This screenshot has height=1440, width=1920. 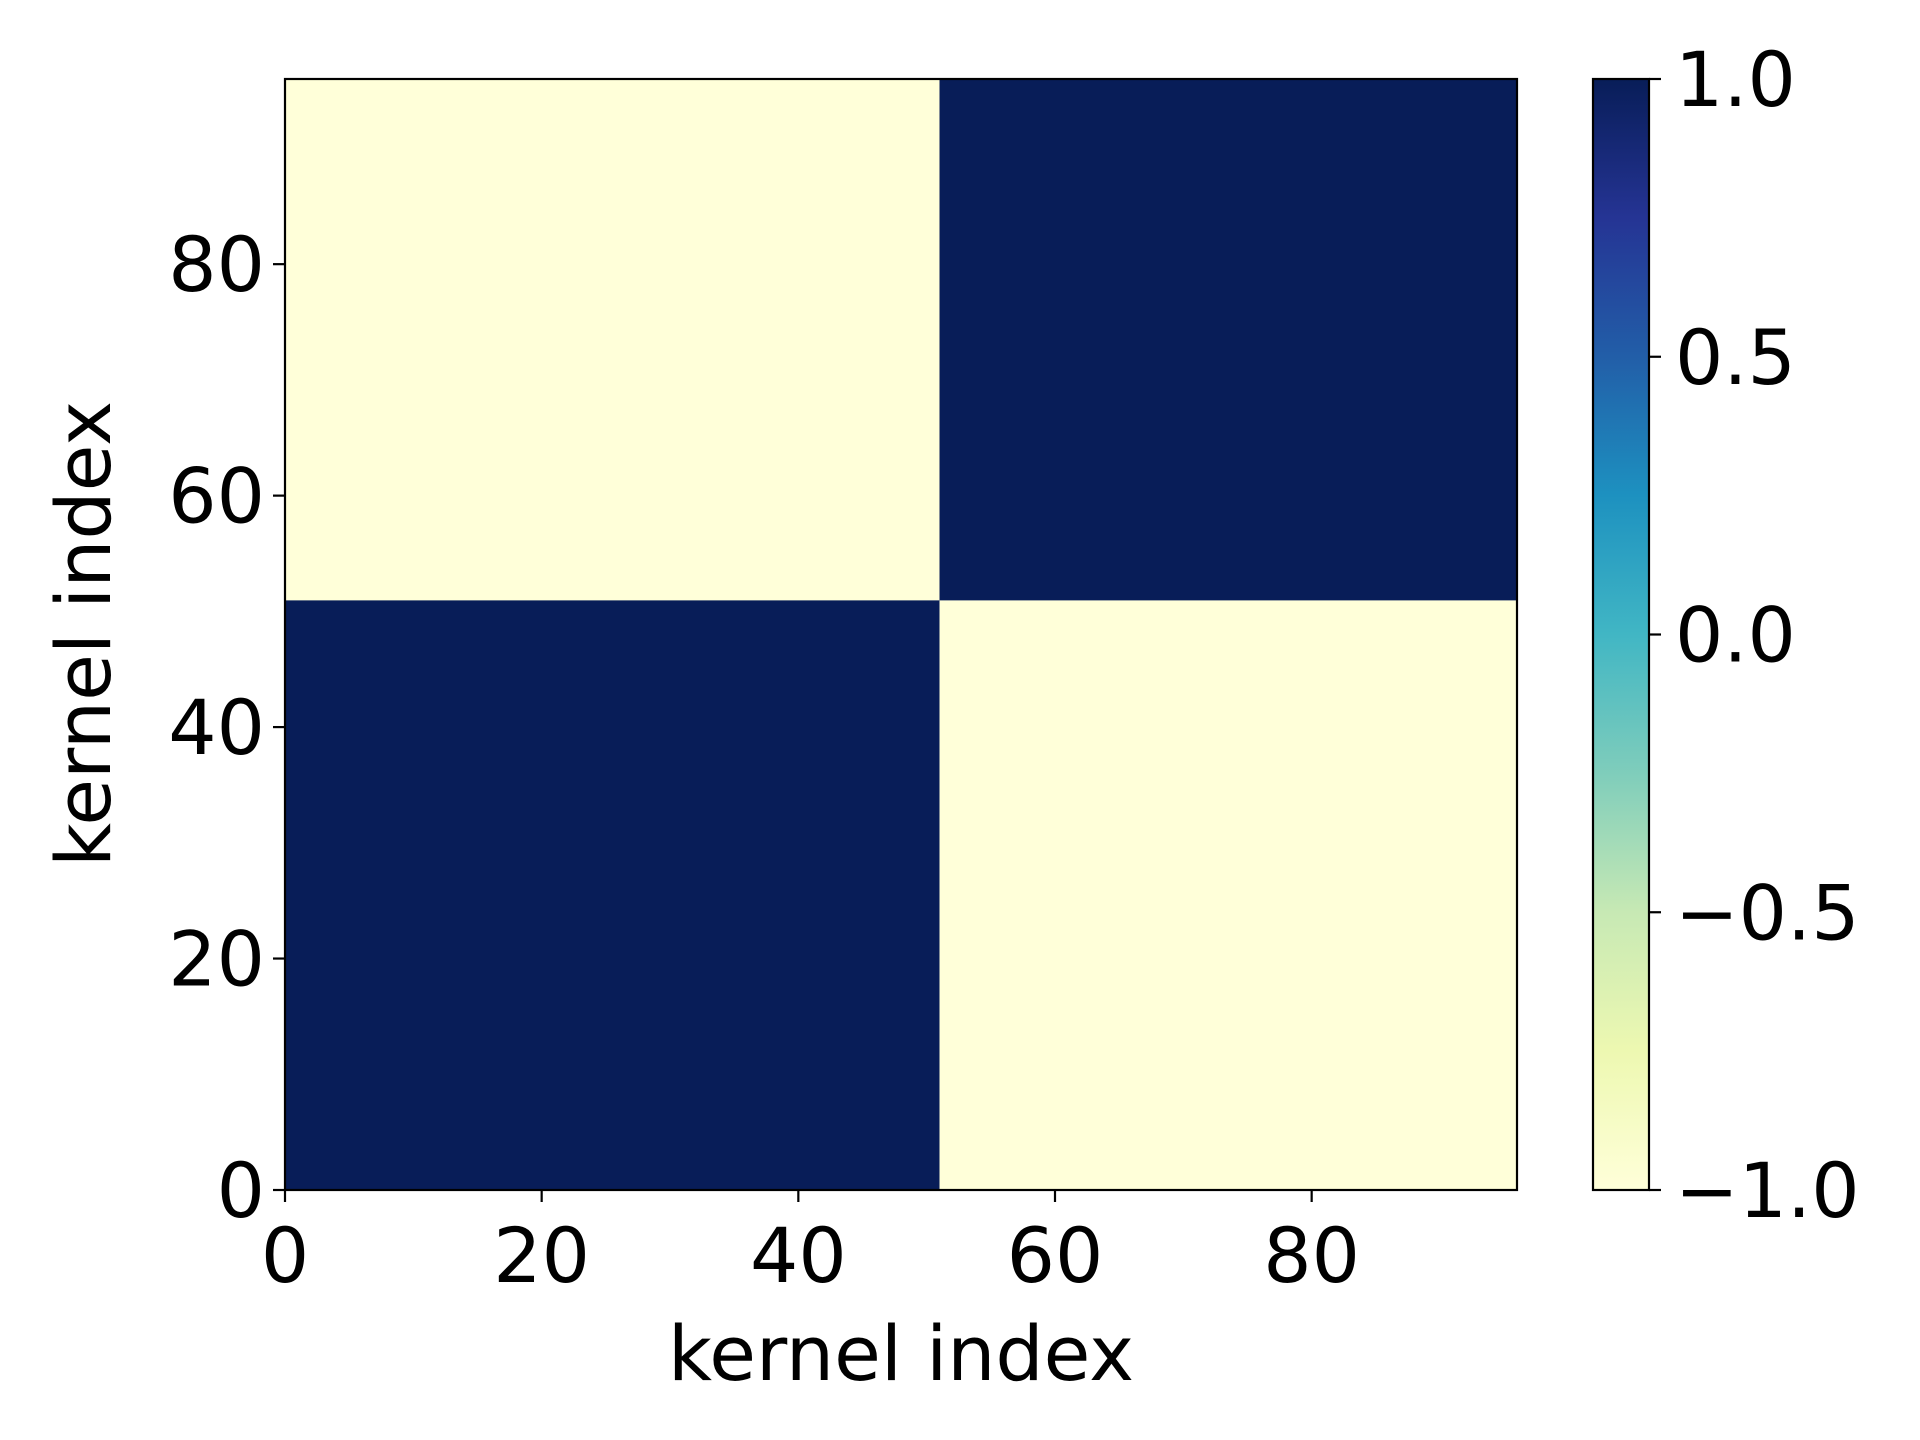 What do you see at coordinates (1055, 1255) in the screenshot?
I see `x-tick-label: 60` at bounding box center [1055, 1255].